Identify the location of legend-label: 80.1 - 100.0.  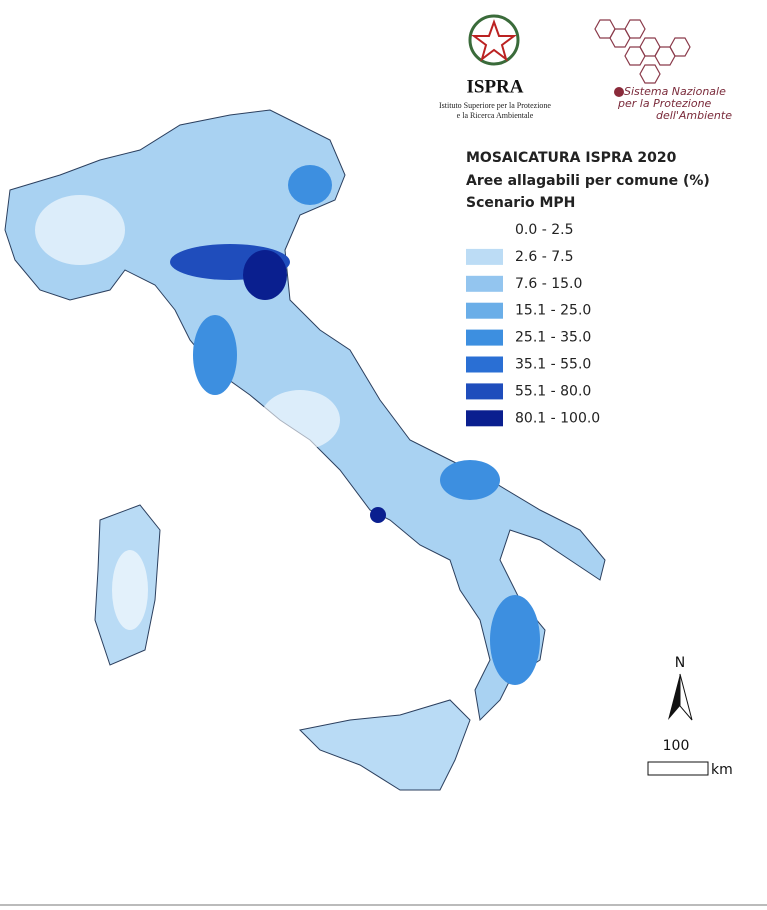
(557, 418).